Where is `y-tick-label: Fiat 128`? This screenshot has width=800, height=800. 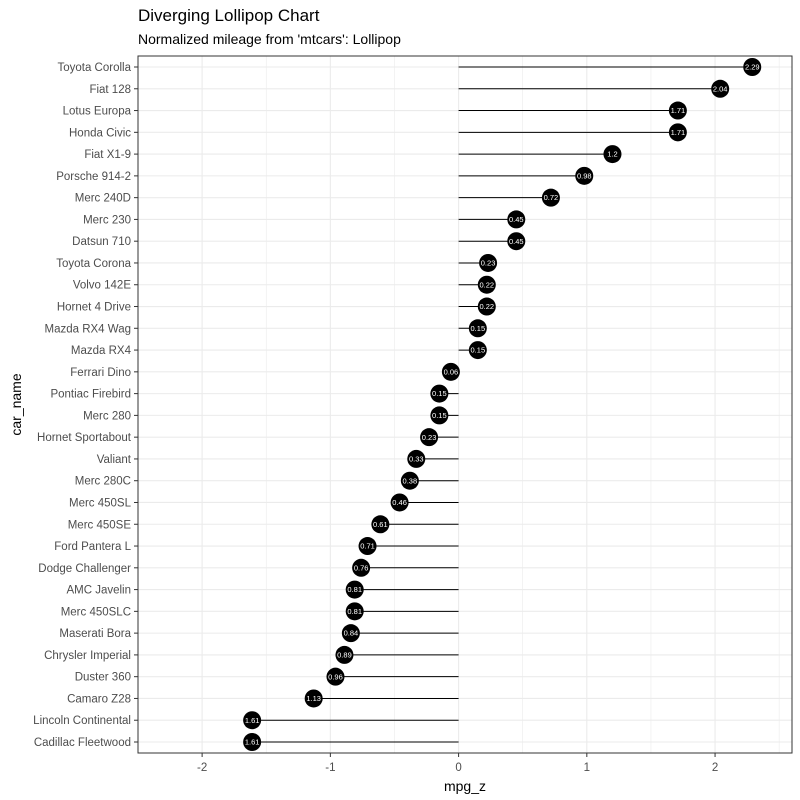 y-tick-label: Fiat 128 is located at coordinates (110, 90).